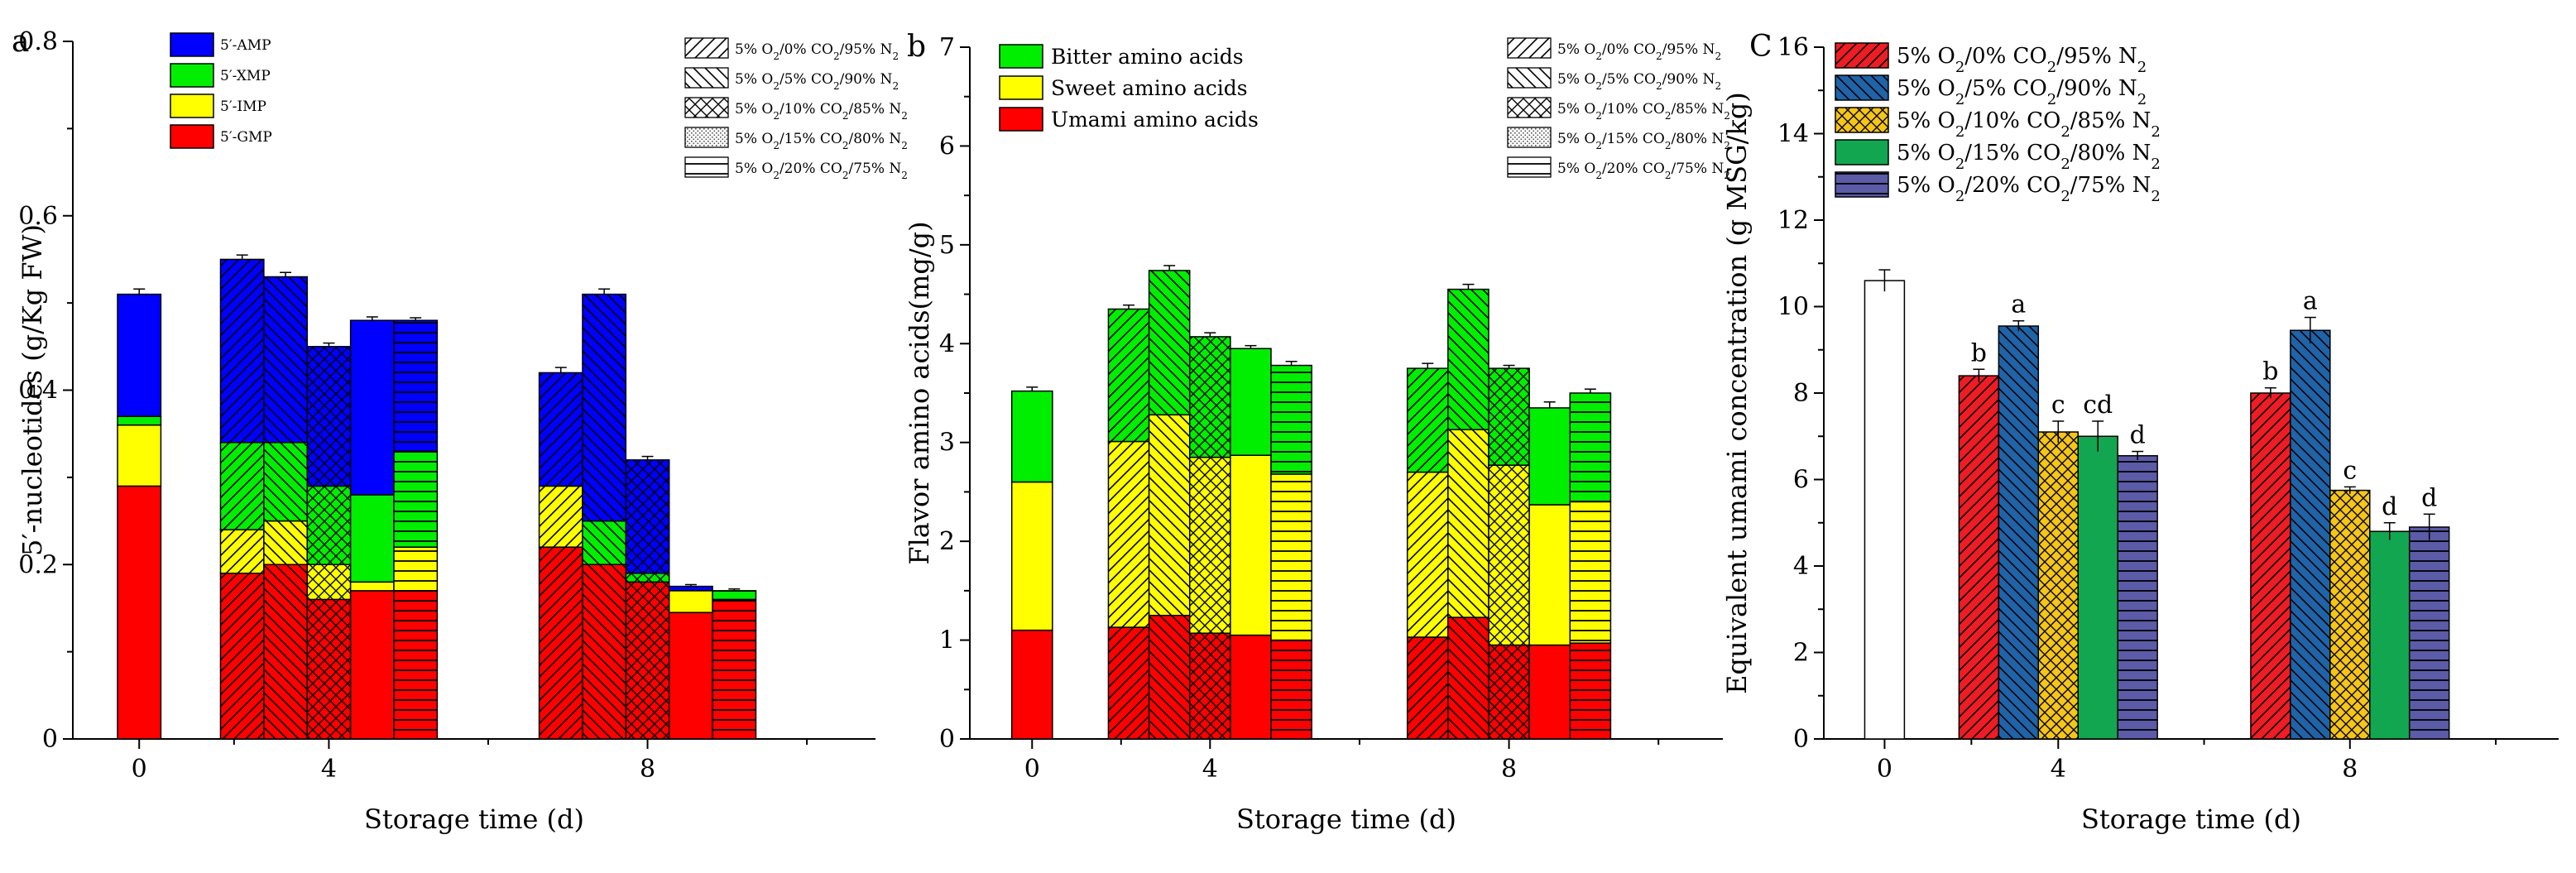 The height and width of the screenshot is (873, 2576). What do you see at coordinates (246, 76) in the screenshot?
I see `legend-label: 5′-XMP` at bounding box center [246, 76].